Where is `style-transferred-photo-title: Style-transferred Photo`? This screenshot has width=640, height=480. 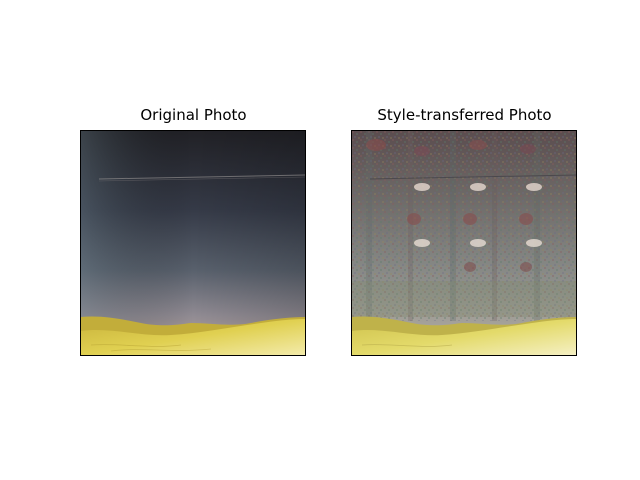 style-transferred-photo-title: Style-transferred Photo is located at coordinates (464, 115).